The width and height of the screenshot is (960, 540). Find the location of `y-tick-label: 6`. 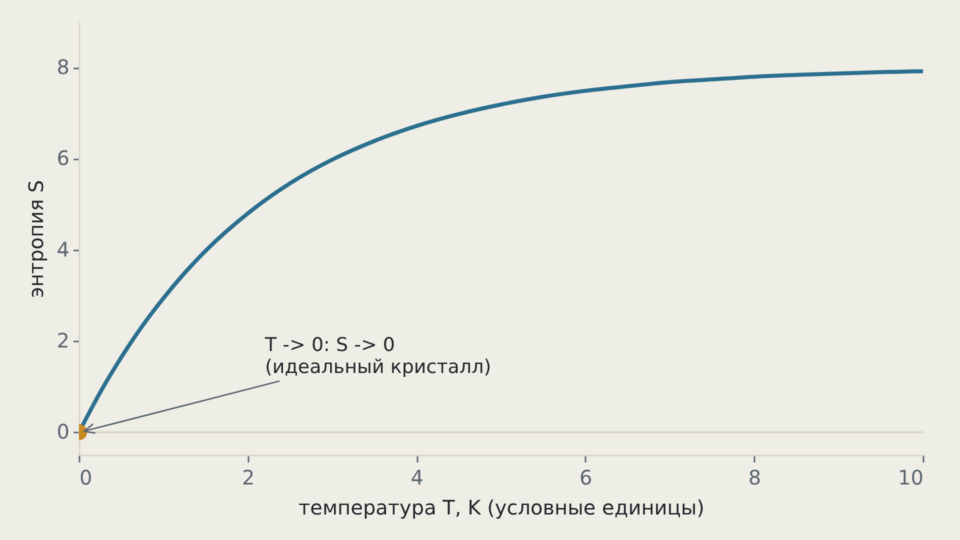

y-tick-label: 6 is located at coordinates (63, 158).